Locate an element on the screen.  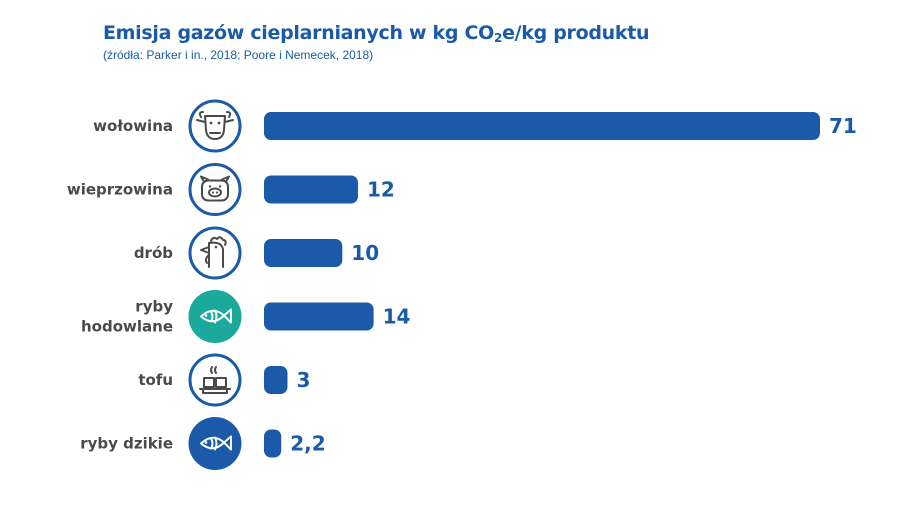
value-label: 2,2 is located at coordinates (307, 444).